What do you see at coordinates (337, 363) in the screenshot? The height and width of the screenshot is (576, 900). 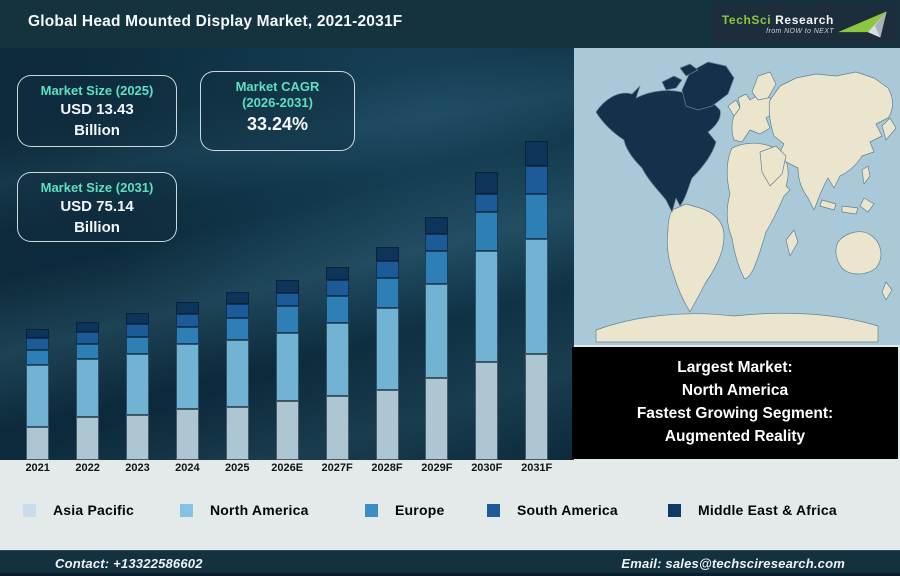 I see `bar-2027f` at bounding box center [337, 363].